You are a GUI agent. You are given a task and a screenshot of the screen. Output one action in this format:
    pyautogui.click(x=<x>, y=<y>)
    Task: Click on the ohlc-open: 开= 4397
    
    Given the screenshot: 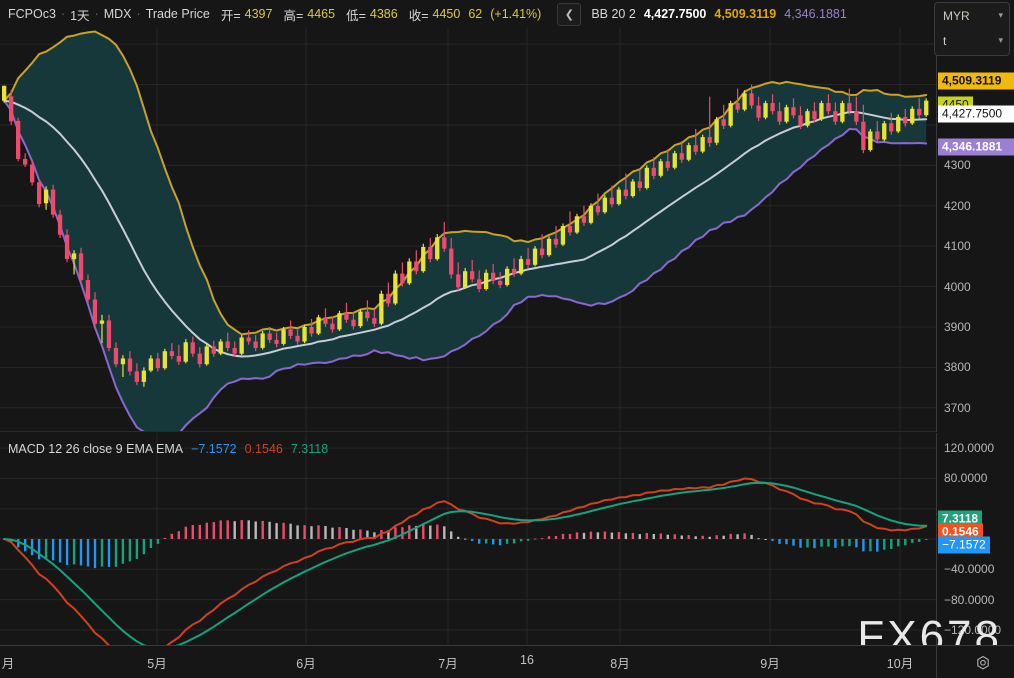 What is the action you would take?
    pyautogui.click(x=247, y=14)
    